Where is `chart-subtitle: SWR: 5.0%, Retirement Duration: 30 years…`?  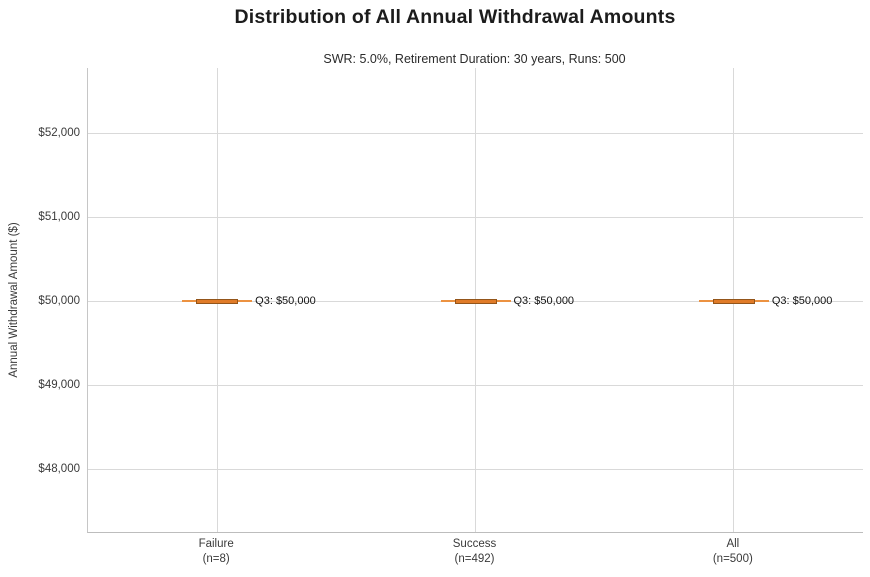
chart-subtitle: SWR: 5.0%, Retirement Duration: 30 years… is located at coordinates (474, 59).